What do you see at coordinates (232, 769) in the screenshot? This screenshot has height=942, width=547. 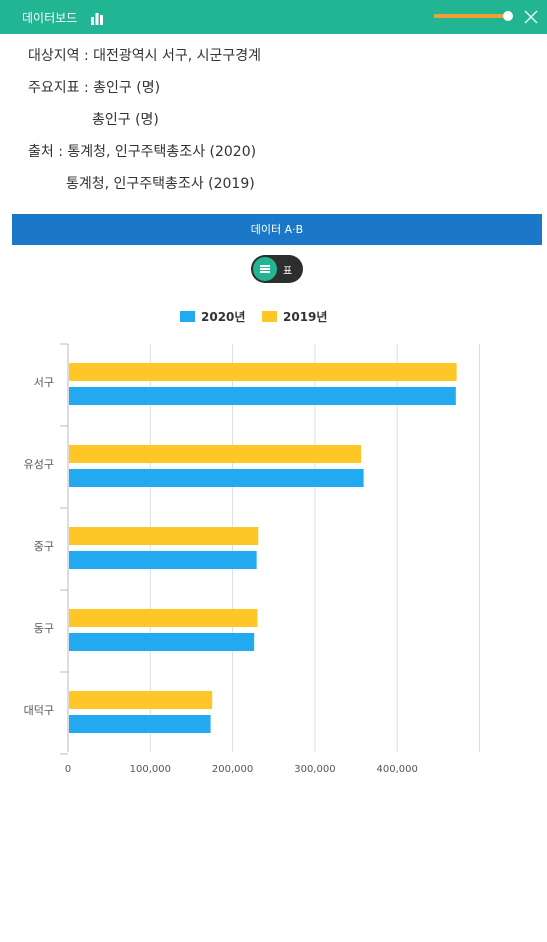 I see `x-tick-label: 200,000` at bounding box center [232, 769].